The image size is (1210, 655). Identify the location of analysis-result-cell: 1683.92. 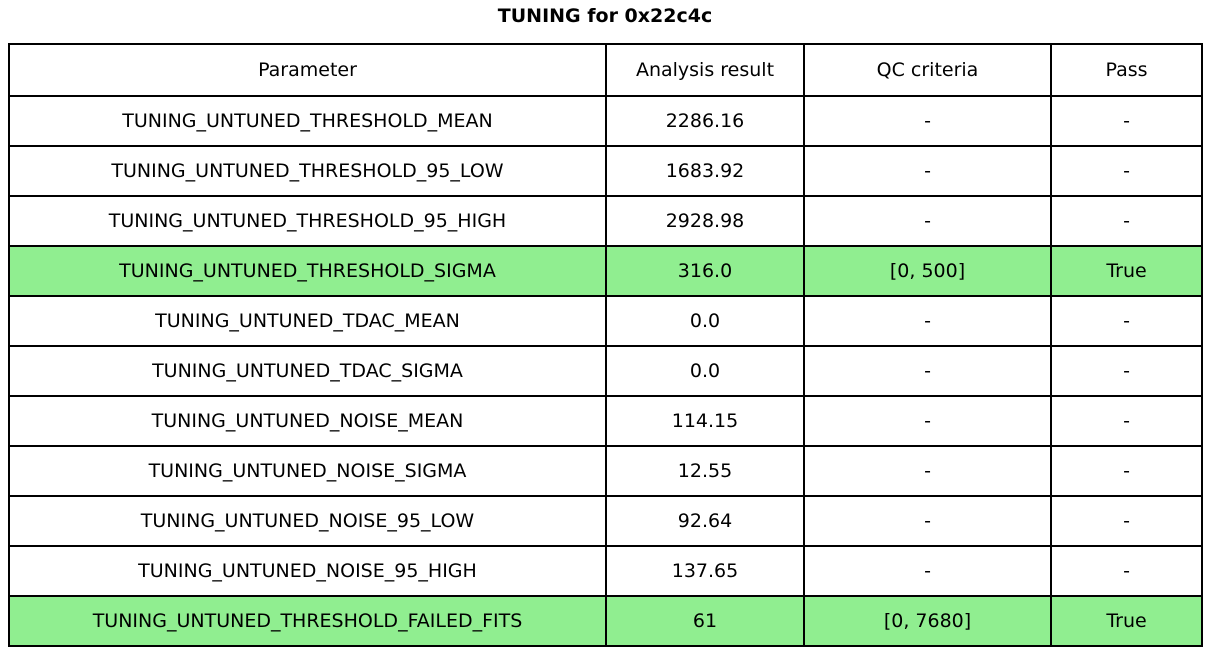
(705, 171).